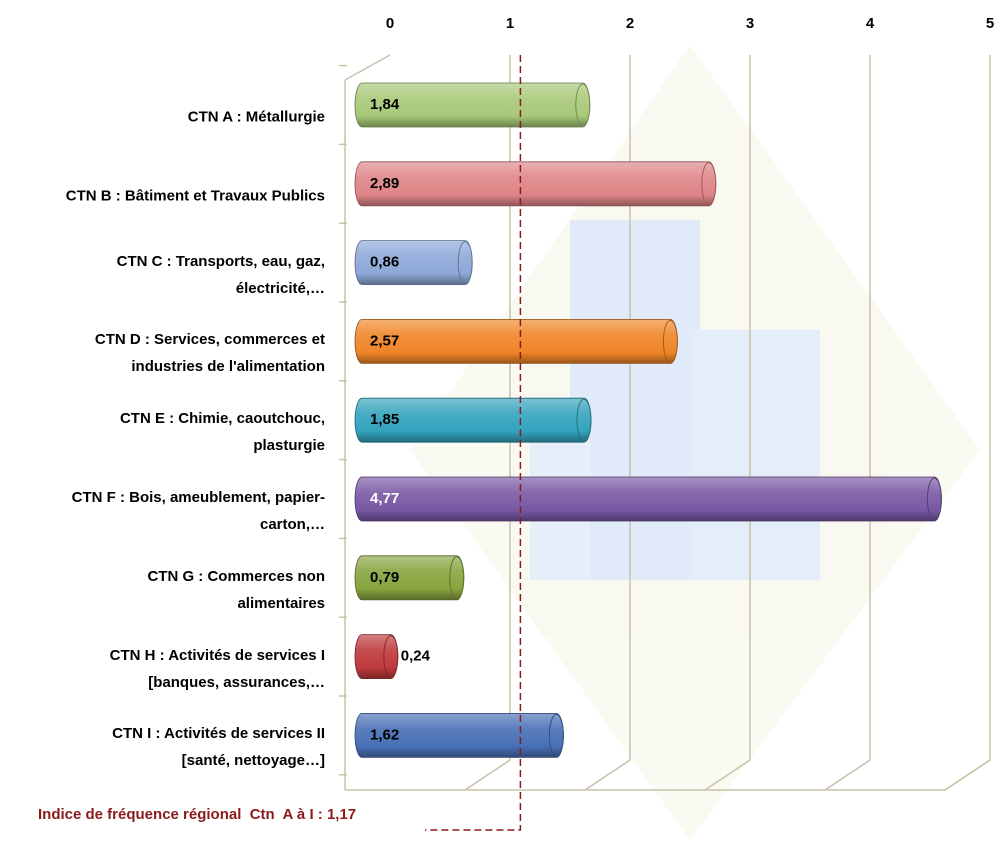 This screenshot has width=1000, height=850. What do you see at coordinates (384, 419) in the screenshot?
I see `value-label: 1,85` at bounding box center [384, 419].